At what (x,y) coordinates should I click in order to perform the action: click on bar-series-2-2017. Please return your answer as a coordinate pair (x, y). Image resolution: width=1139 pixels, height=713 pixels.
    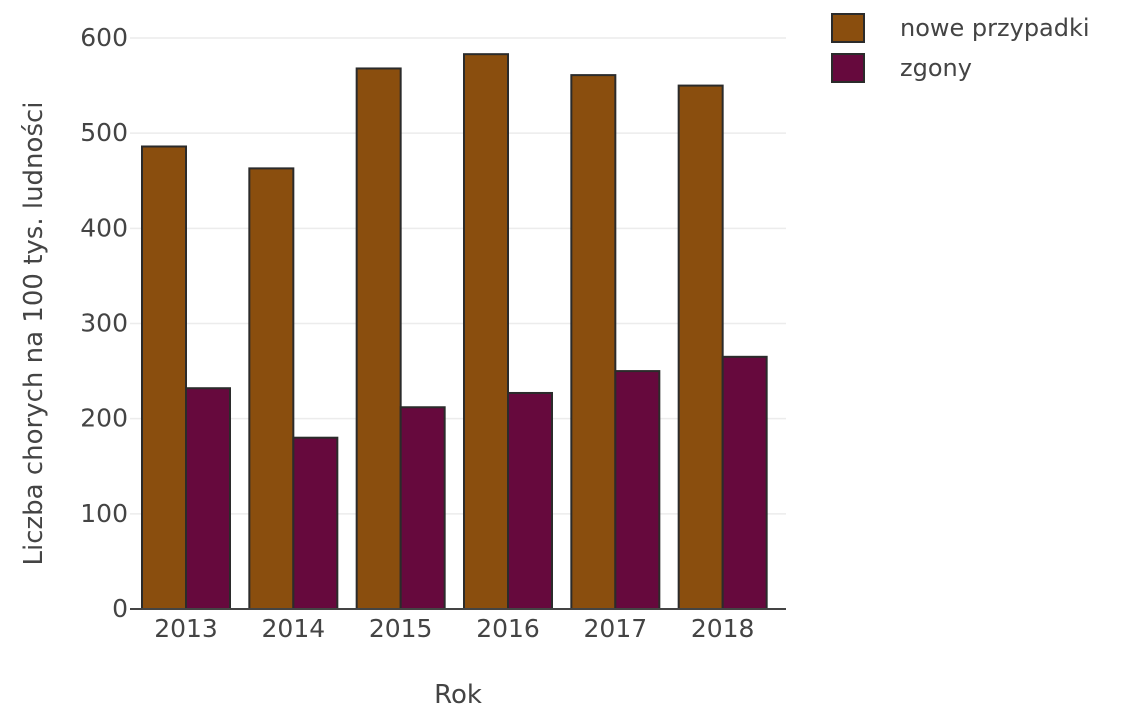
    Looking at the image, I should click on (637, 490).